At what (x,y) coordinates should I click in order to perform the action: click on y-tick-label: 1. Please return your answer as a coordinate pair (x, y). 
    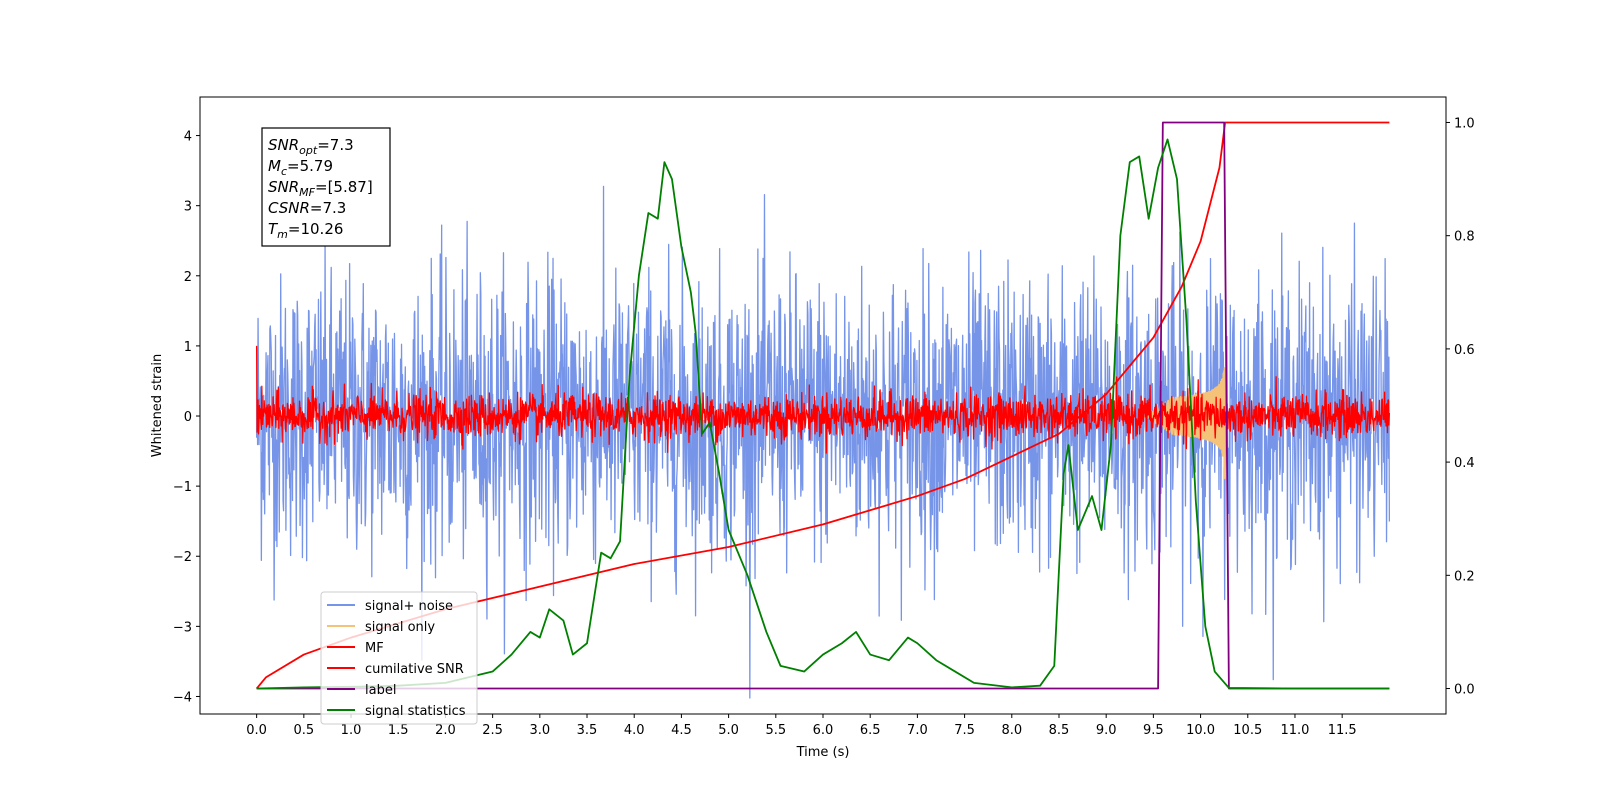
    Looking at the image, I should click on (188, 347).